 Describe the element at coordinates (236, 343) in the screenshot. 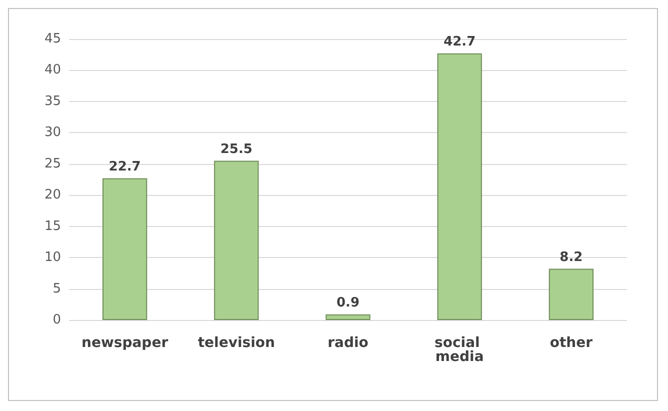

I see `x-tick-label: television` at that location.